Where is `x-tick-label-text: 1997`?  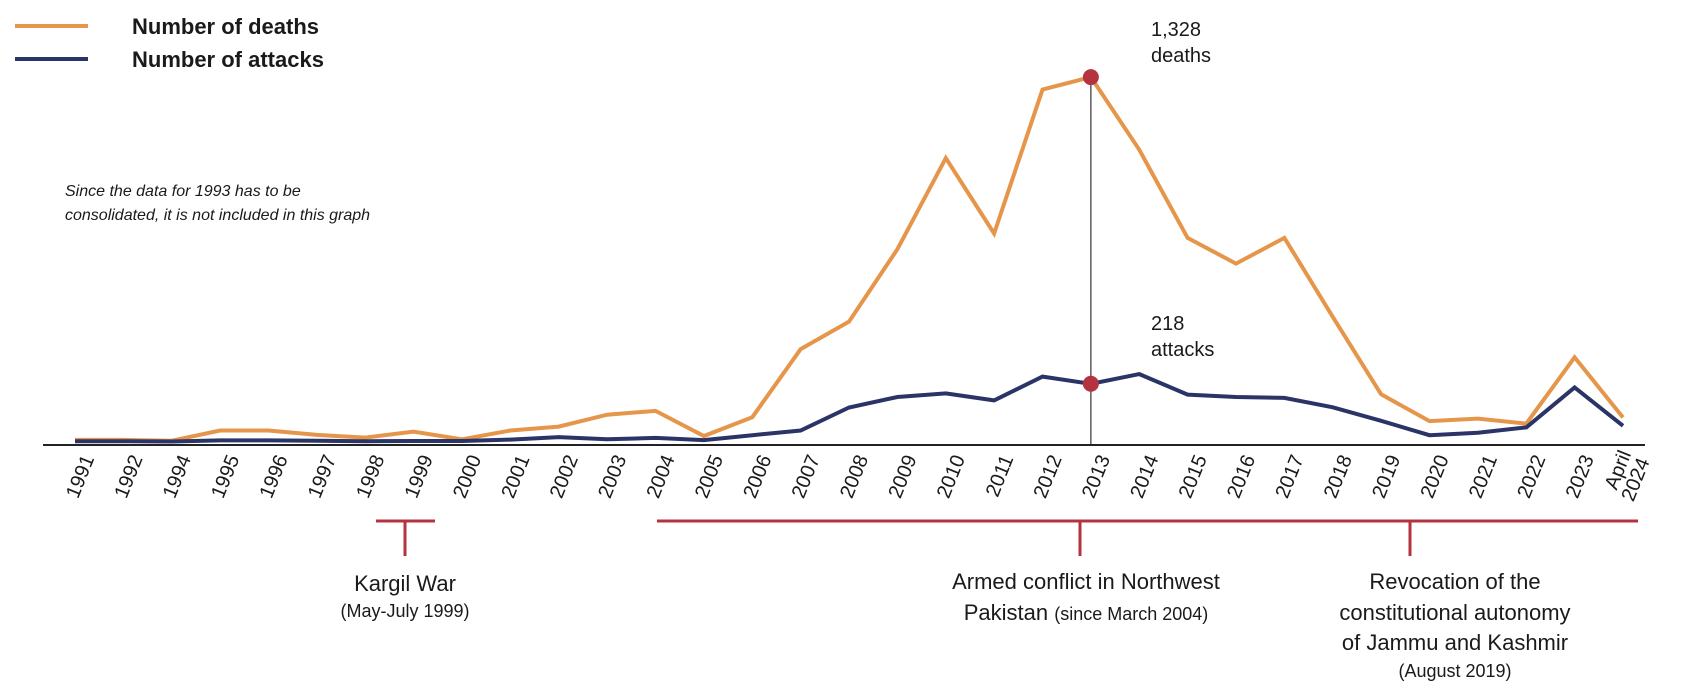 x-tick-label-text: 1997 is located at coordinates (322, 477).